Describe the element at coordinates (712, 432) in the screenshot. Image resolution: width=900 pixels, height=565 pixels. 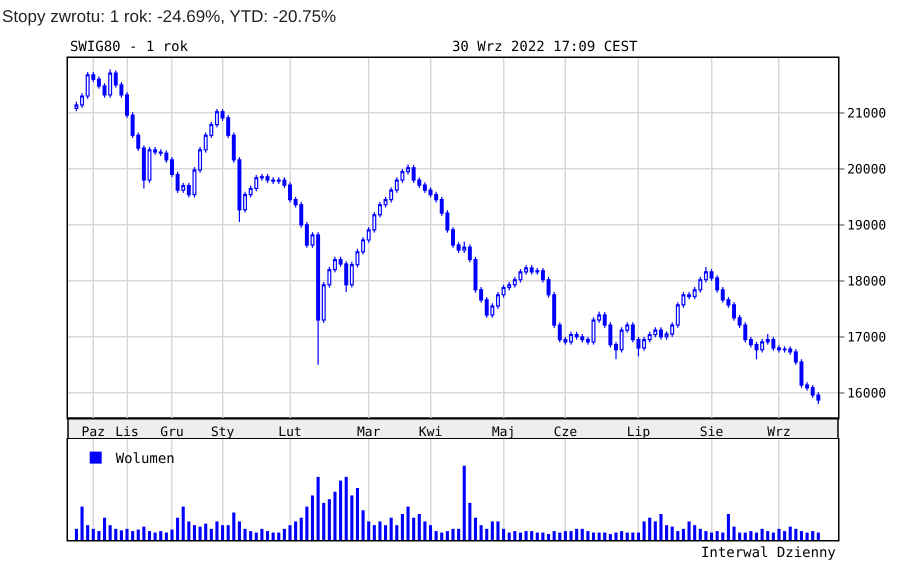
I see `x-tick-label: Sie` at that location.